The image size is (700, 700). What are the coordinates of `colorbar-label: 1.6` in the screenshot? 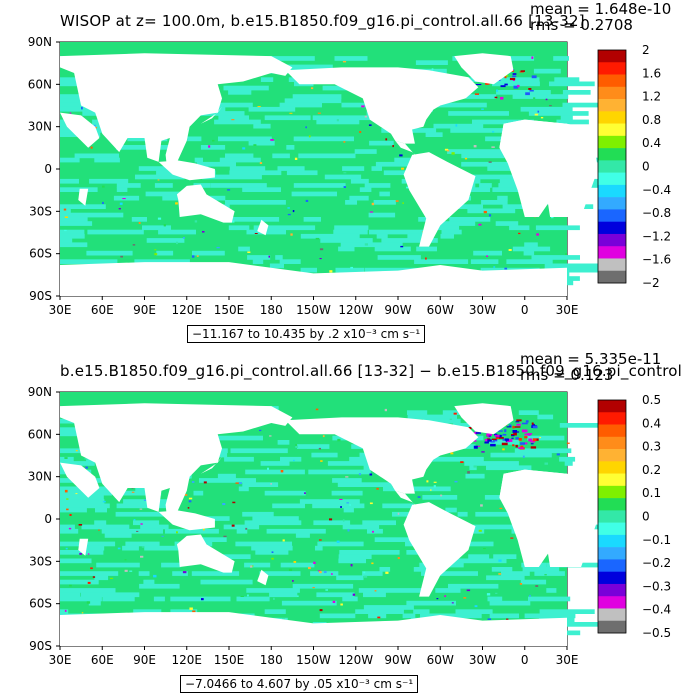 It's located at (651, 73).